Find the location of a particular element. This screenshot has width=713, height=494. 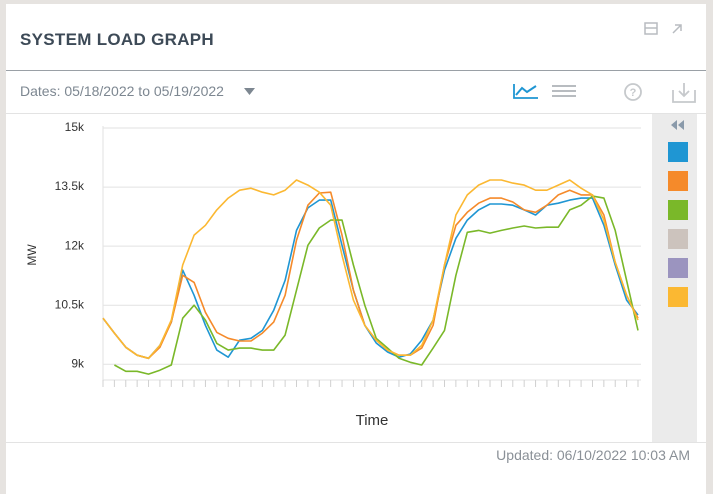

y-tick-label: 15k is located at coordinates (75, 127).